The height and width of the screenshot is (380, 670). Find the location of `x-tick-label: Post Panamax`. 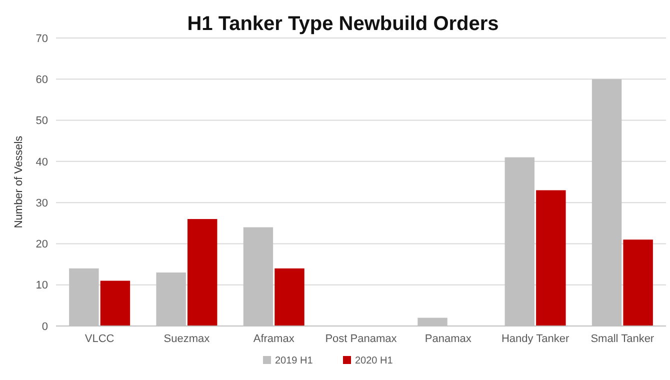

x-tick-label: Post Panamax is located at coordinates (361, 339).